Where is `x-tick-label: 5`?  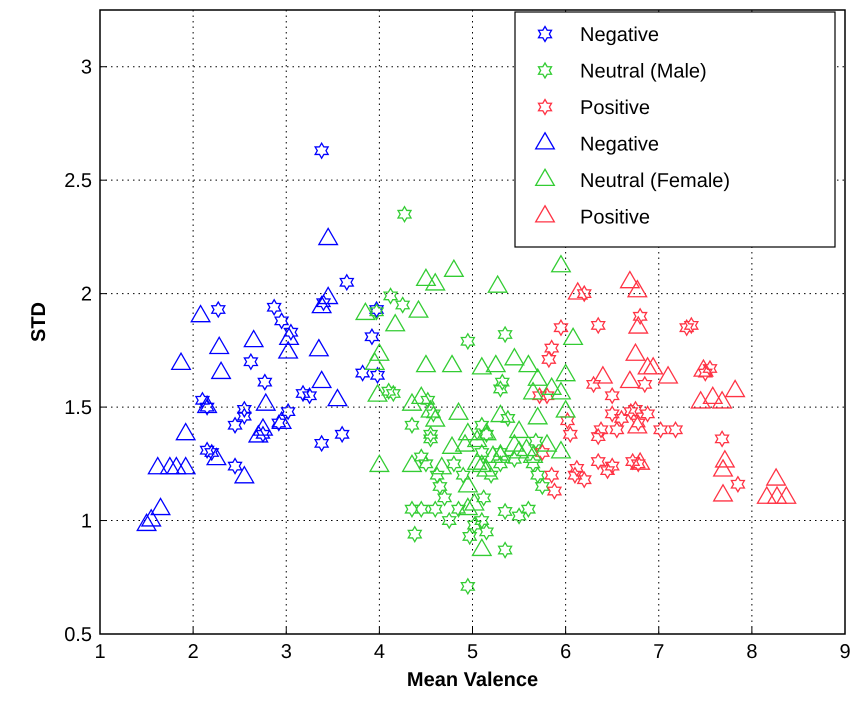
x-tick-label: 5 is located at coordinates (472, 652).